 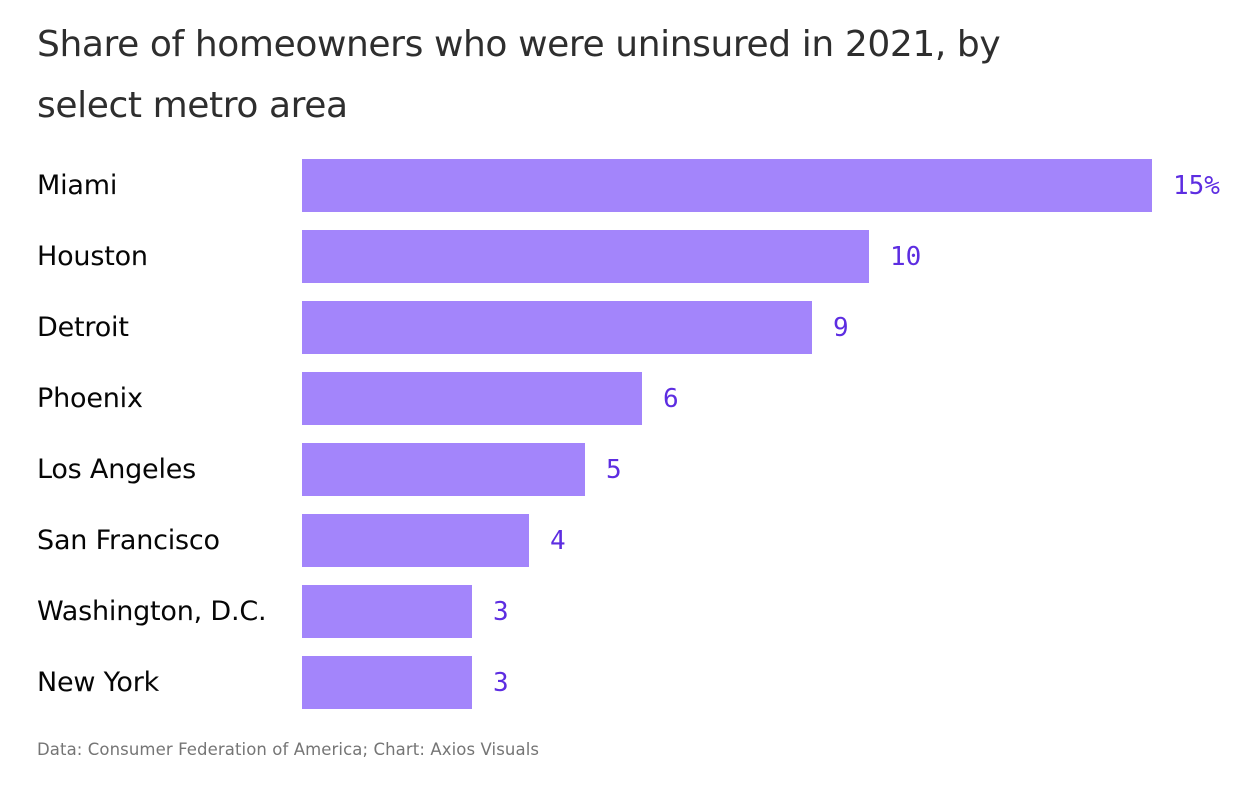 I want to click on bar-row: Washington, D.C. 3, so click(x=643, y=611).